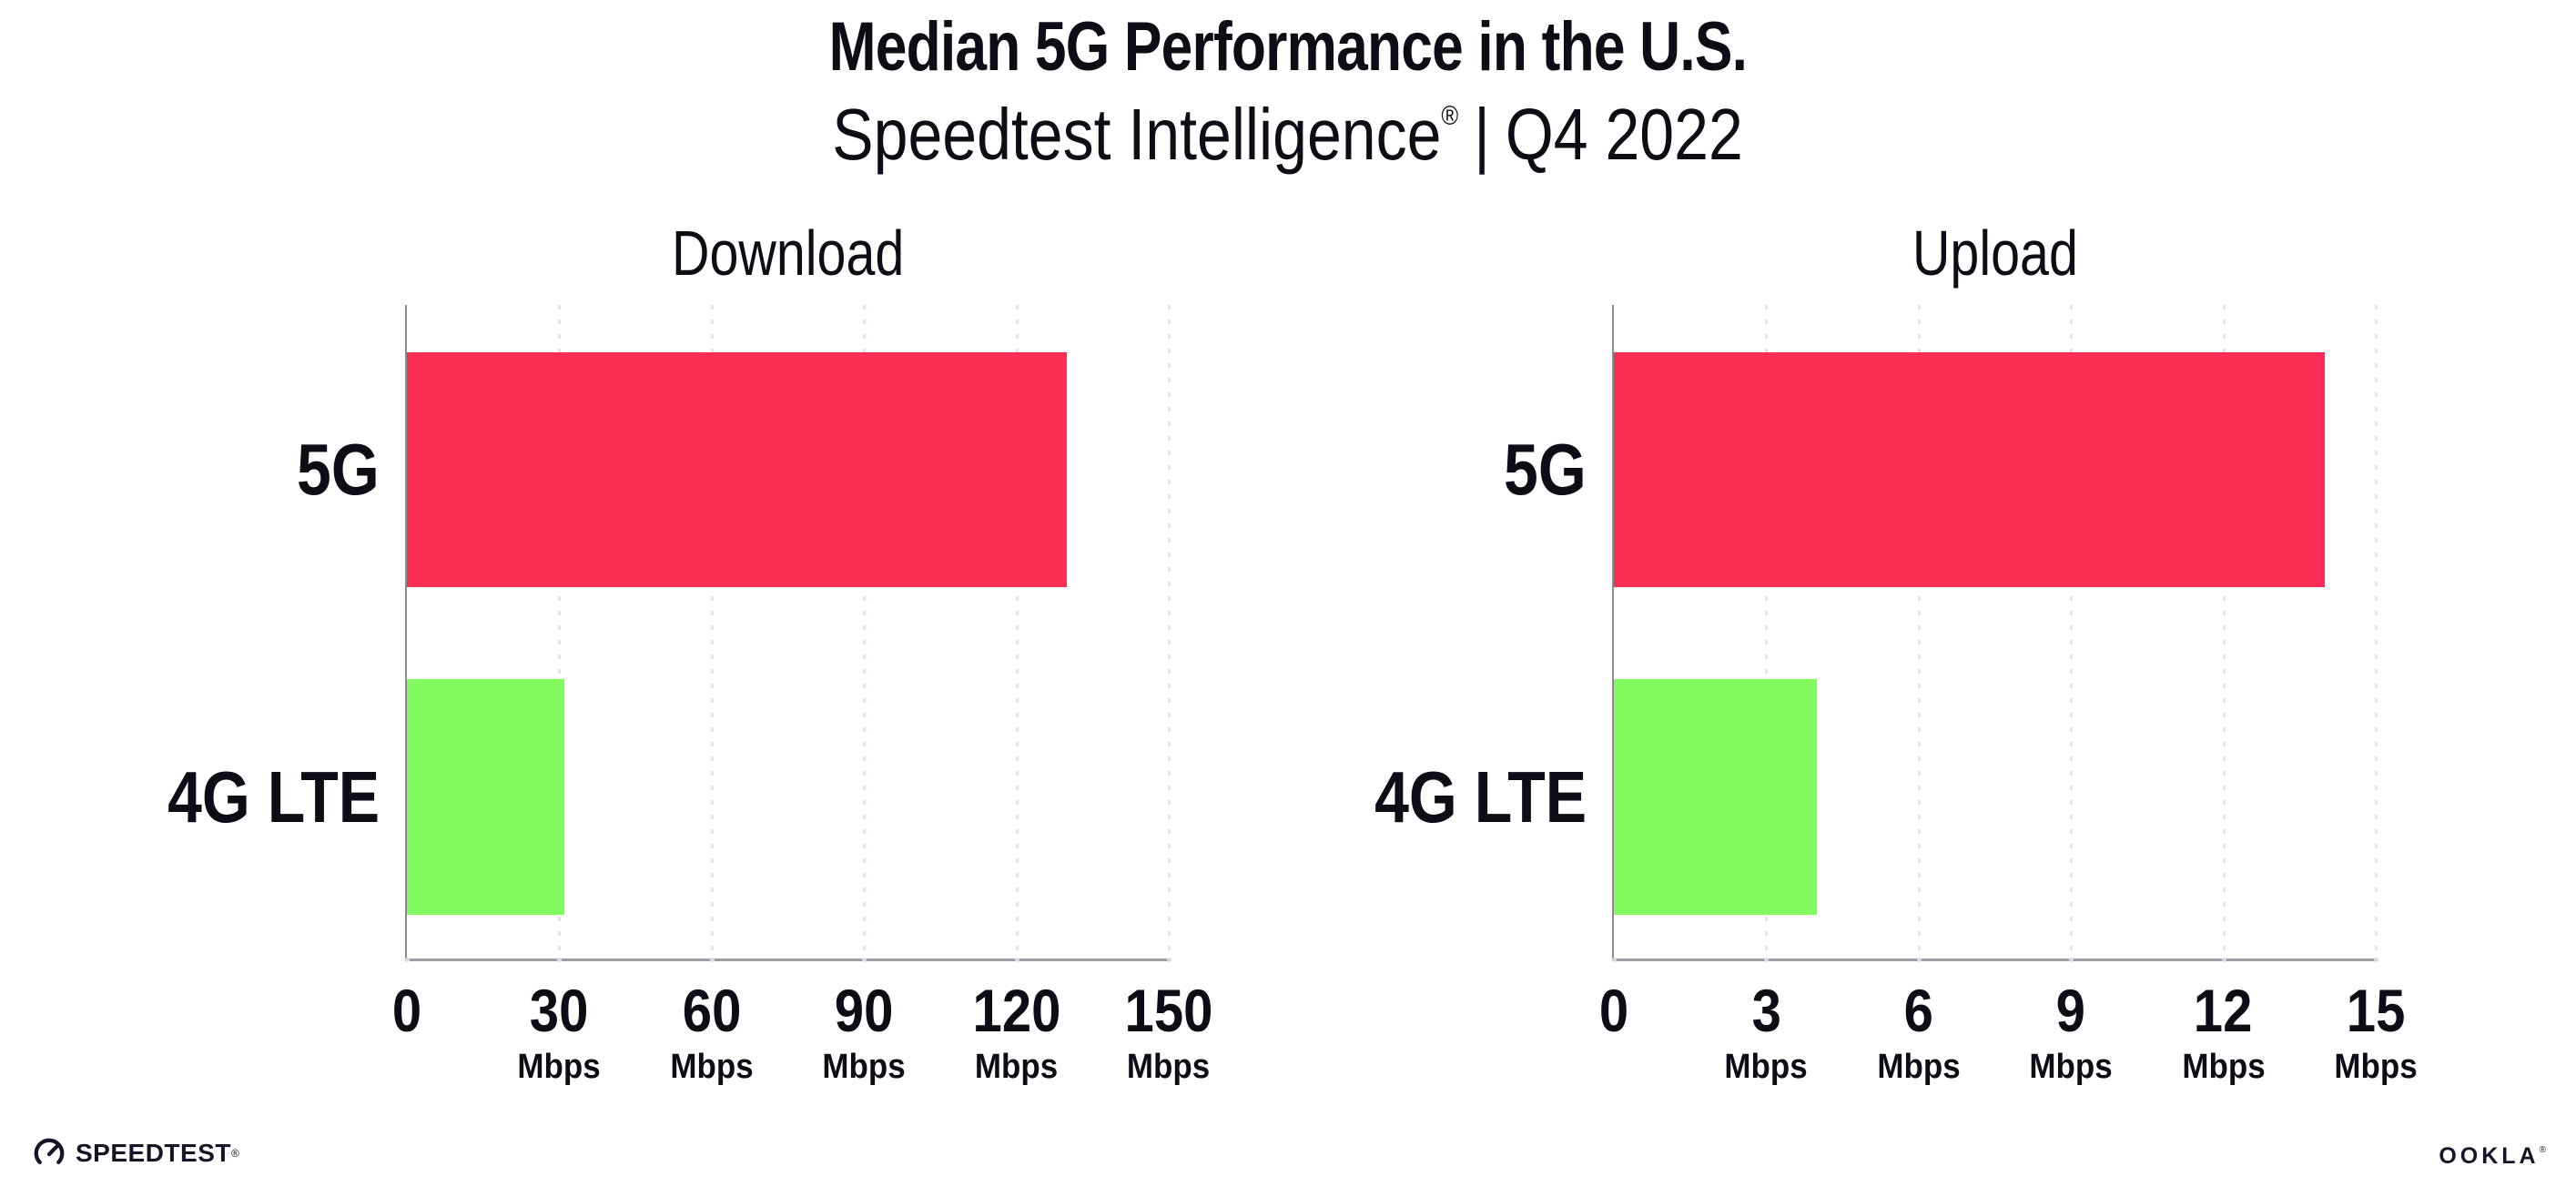 This screenshot has width=2576, height=1197. What do you see at coordinates (2376, 1011) in the screenshot?
I see `tick-value: 15` at bounding box center [2376, 1011].